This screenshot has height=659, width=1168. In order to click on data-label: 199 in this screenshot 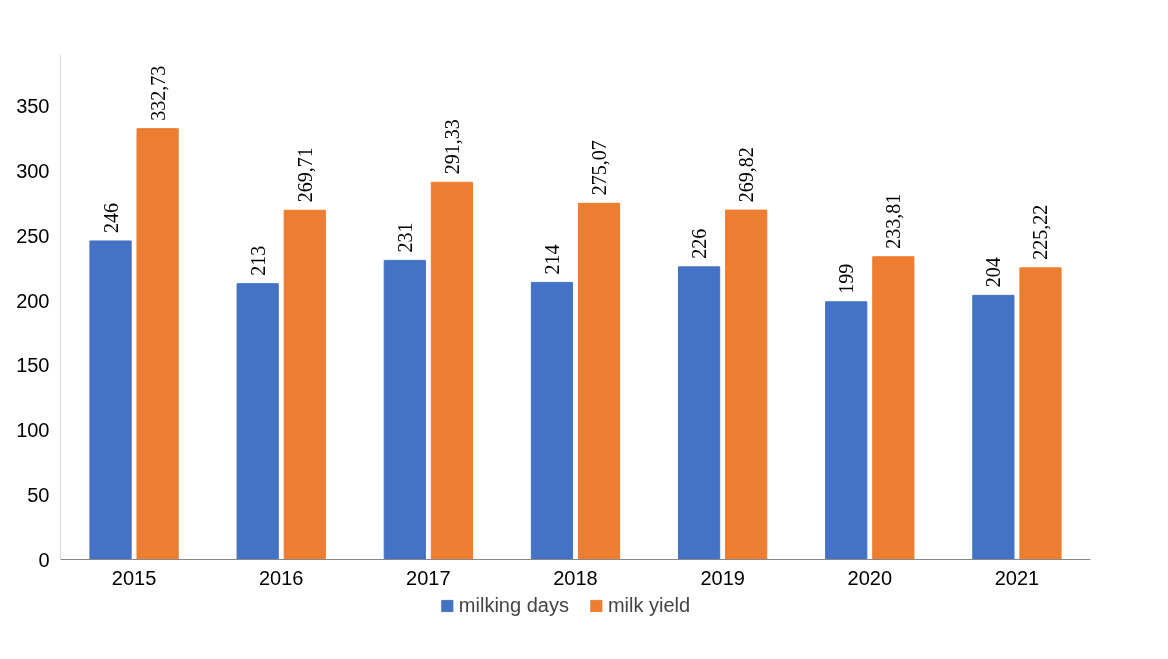, I will do `click(846, 278)`.